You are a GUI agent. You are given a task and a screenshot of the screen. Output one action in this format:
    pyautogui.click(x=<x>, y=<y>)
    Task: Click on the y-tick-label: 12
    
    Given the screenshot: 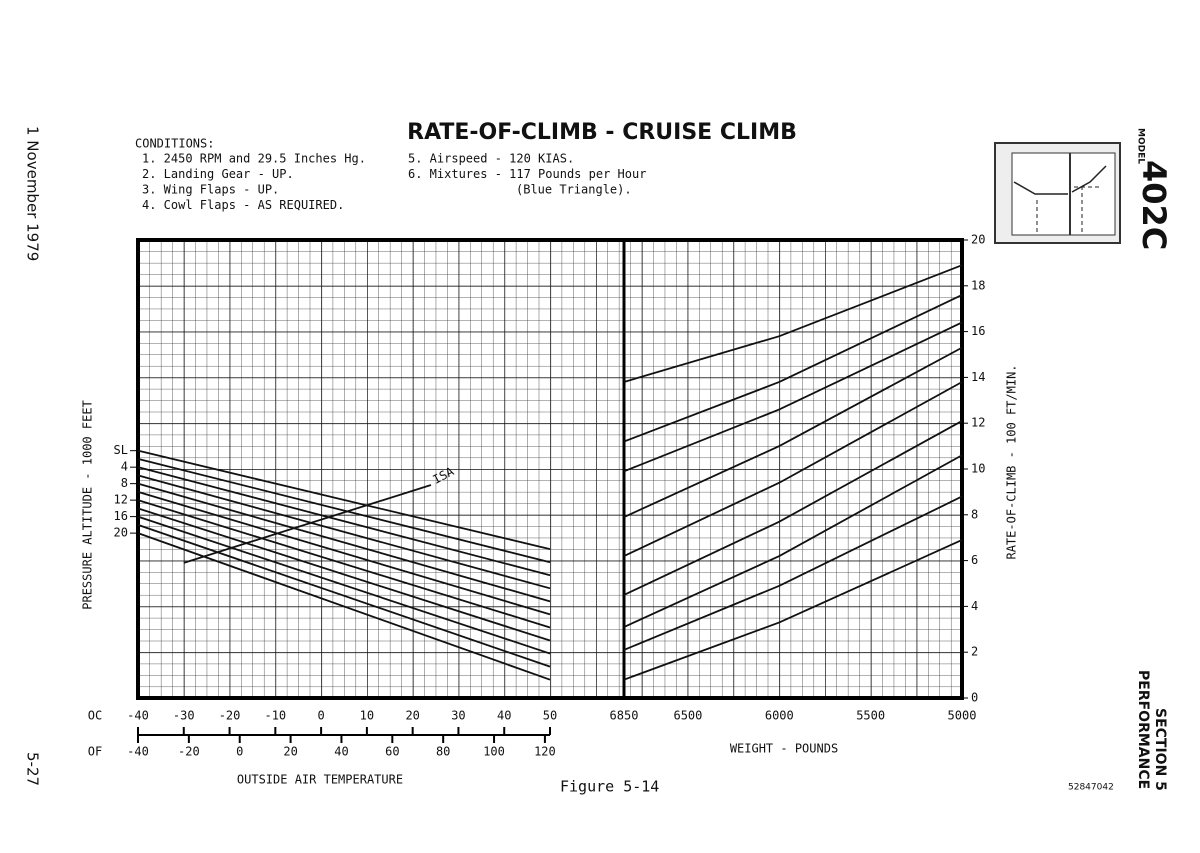 What is the action you would take?
    pyautogui.click(x=978, y=423)
    